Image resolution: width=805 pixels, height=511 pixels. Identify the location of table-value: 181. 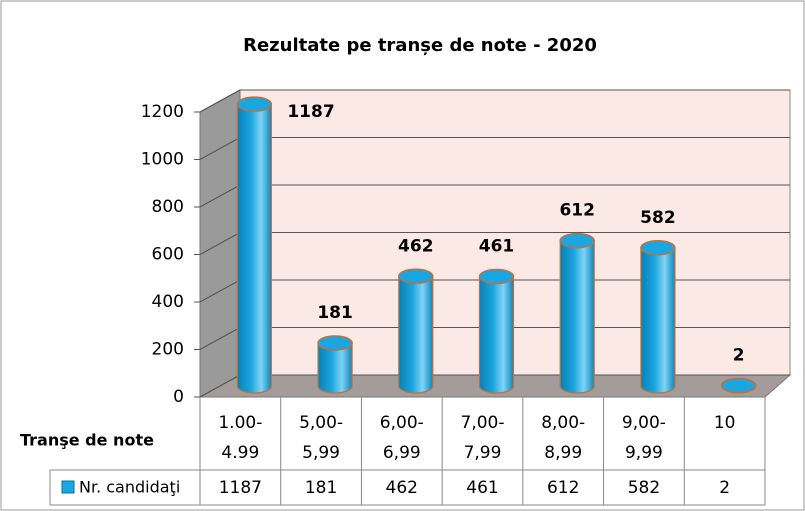
(321, 488).